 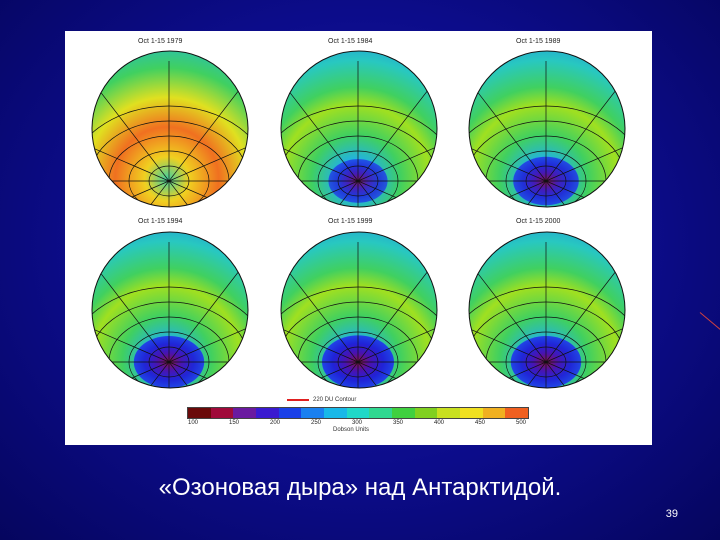 I want to click on colorbar-tick-label: 400, so click(x=439, y=423).